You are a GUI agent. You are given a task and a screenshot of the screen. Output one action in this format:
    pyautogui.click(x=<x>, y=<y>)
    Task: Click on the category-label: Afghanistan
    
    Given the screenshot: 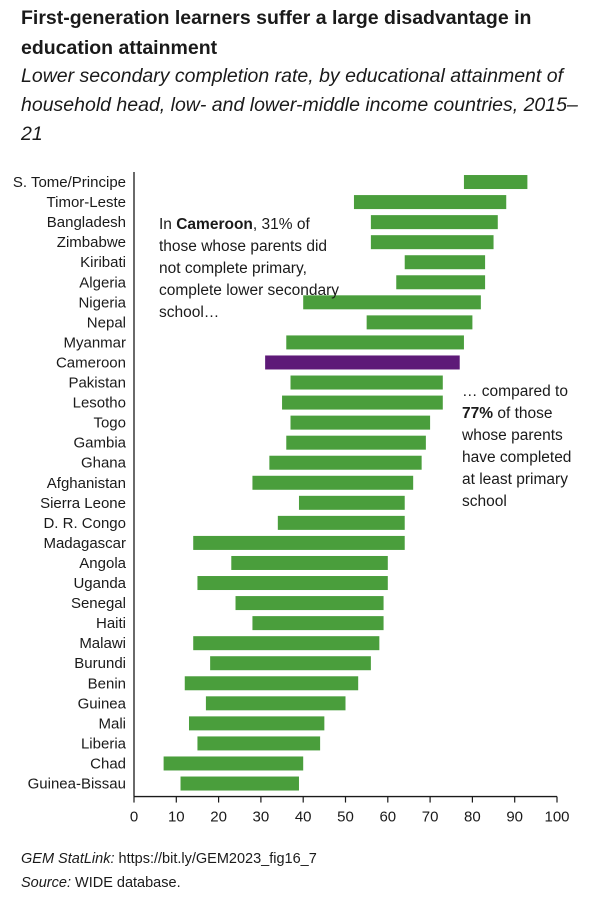 What is the action you would take?
    pyautogui.click(x=86, y=483)
    